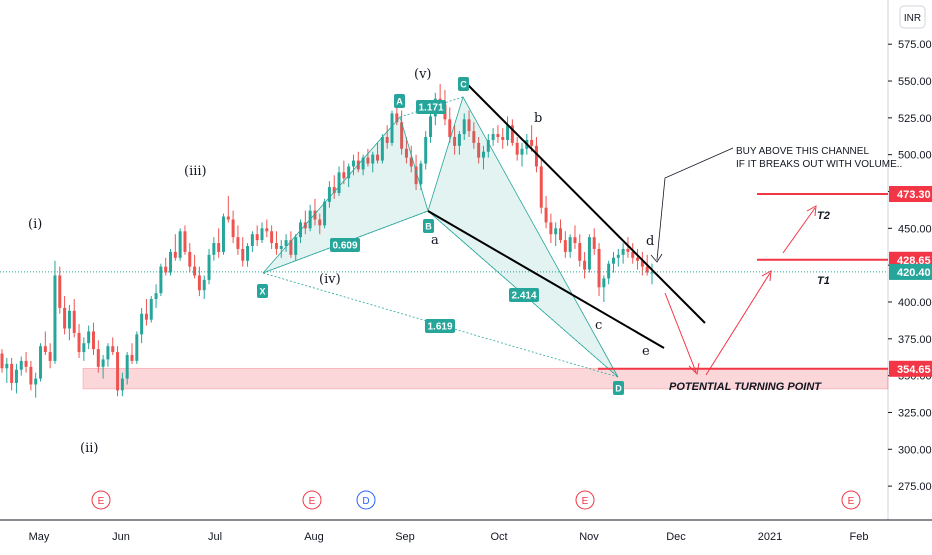 This screenshot has height=555, width=932. Describe the element at coordinates (912, 17) in the screenshot. I see `currency-button: INR` at that location.